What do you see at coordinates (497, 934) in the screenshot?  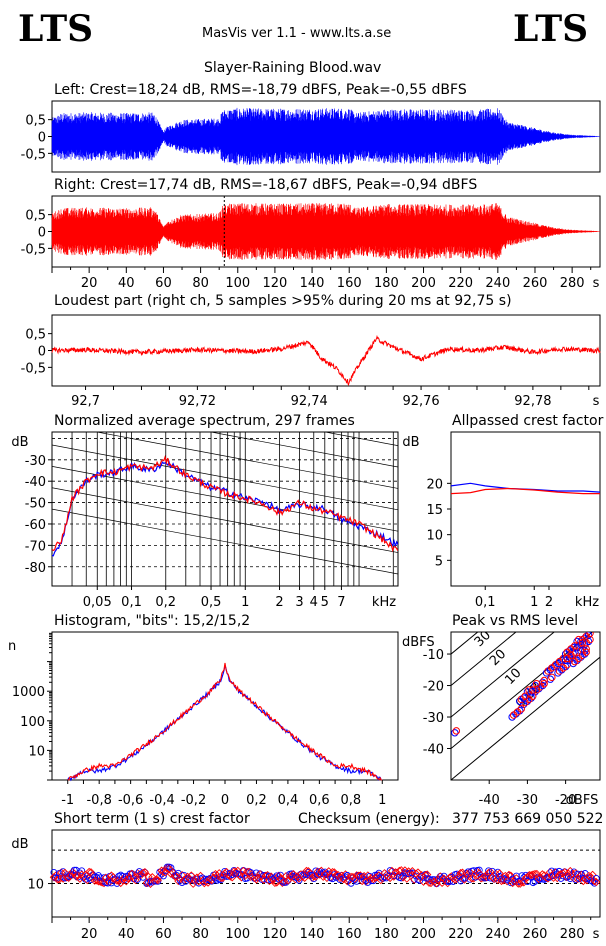 I see `short-term-xtick-label: 240` at bounding box center [497, 934].